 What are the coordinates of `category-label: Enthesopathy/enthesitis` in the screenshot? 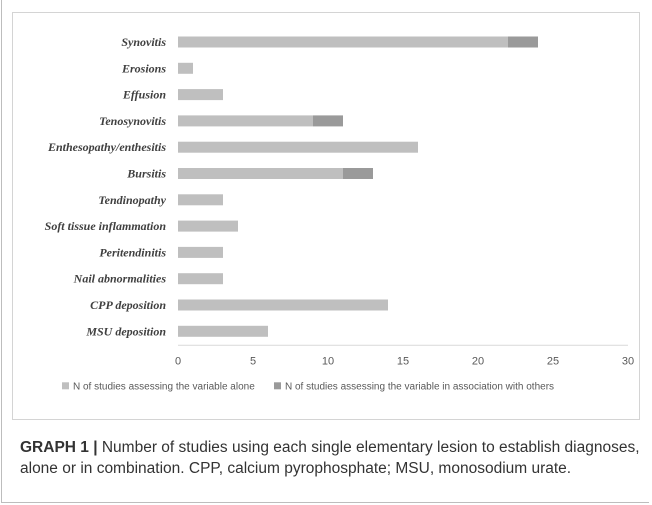 It's located at (106, 147).